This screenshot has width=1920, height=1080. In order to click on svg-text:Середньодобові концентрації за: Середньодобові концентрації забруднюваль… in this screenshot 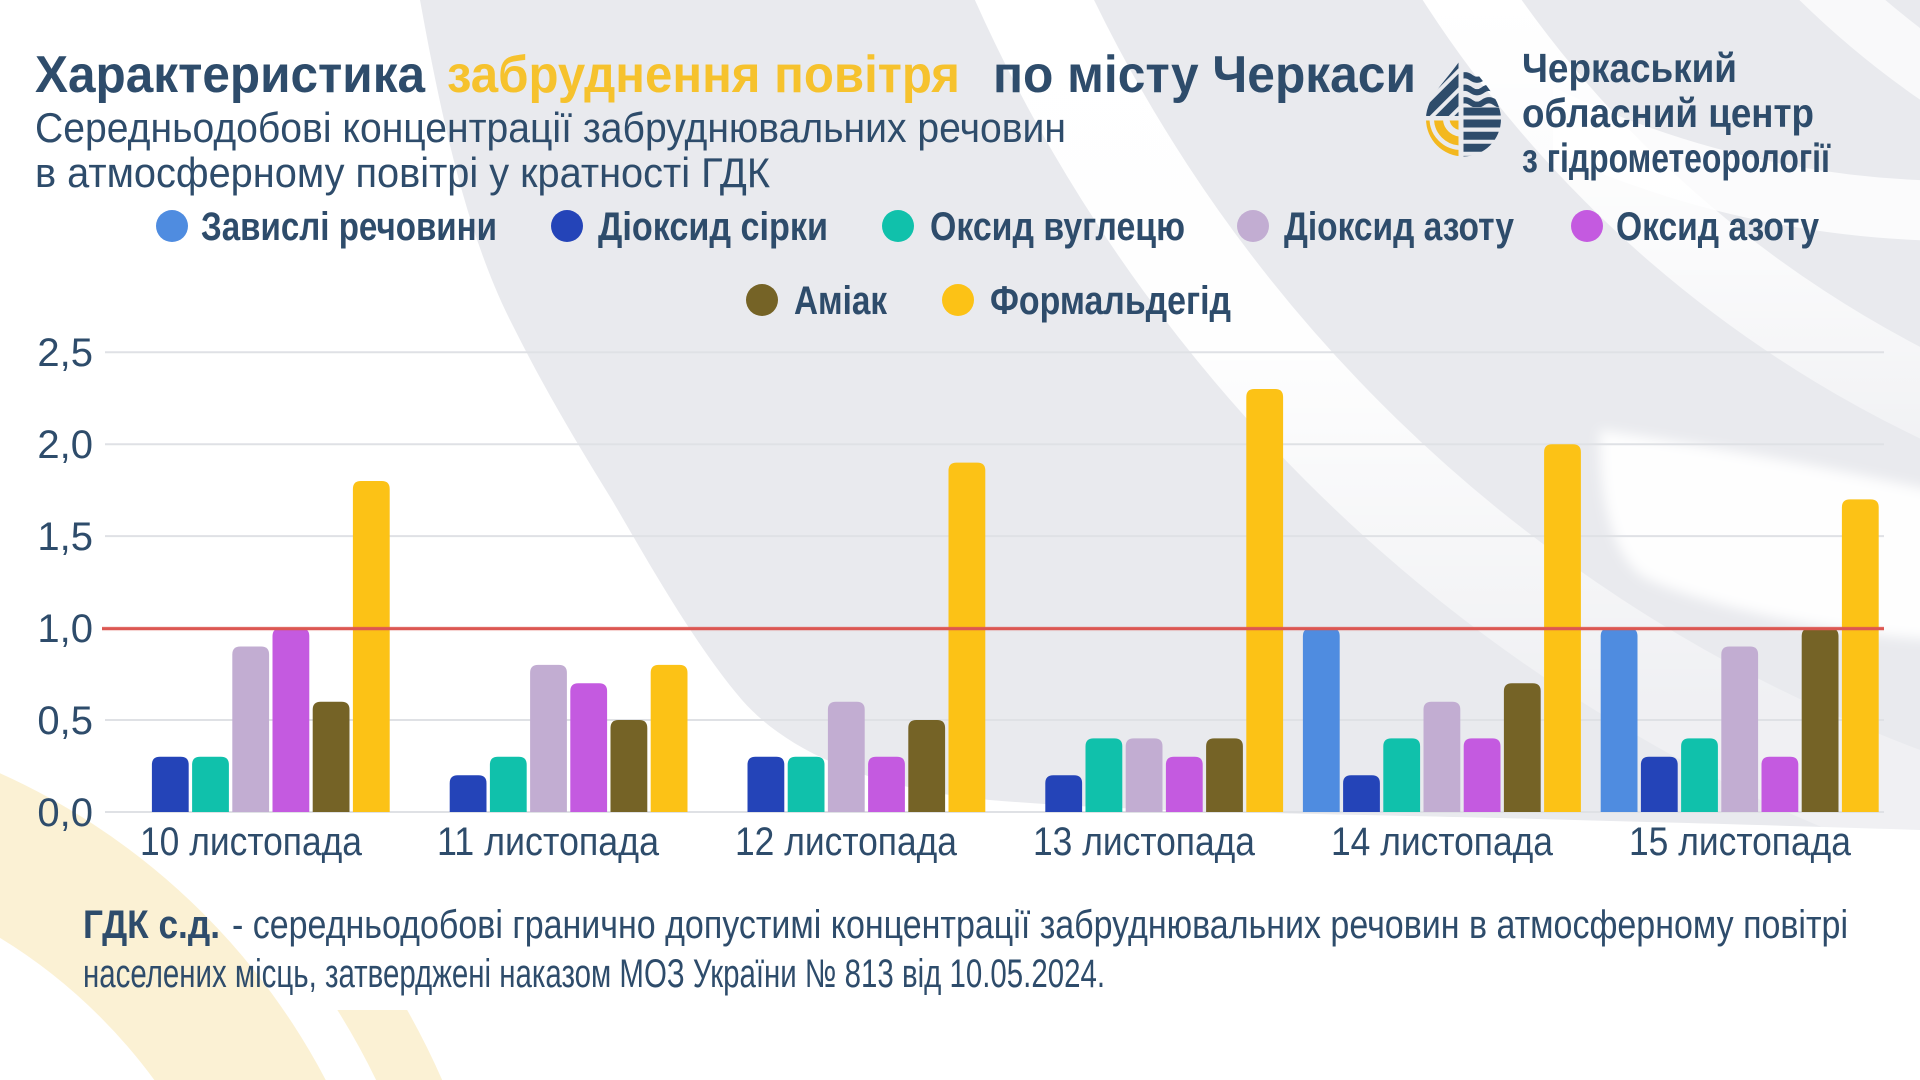, I will do `click(550, 127)`.